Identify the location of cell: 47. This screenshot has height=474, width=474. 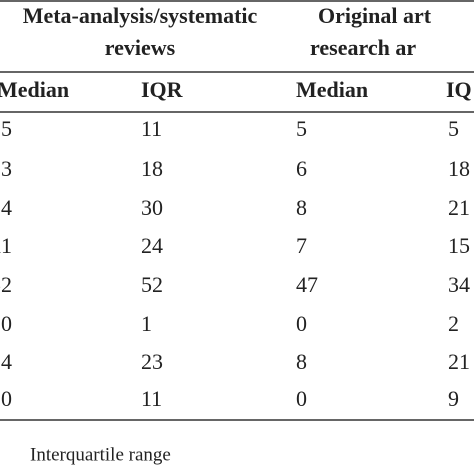
(307, 284).